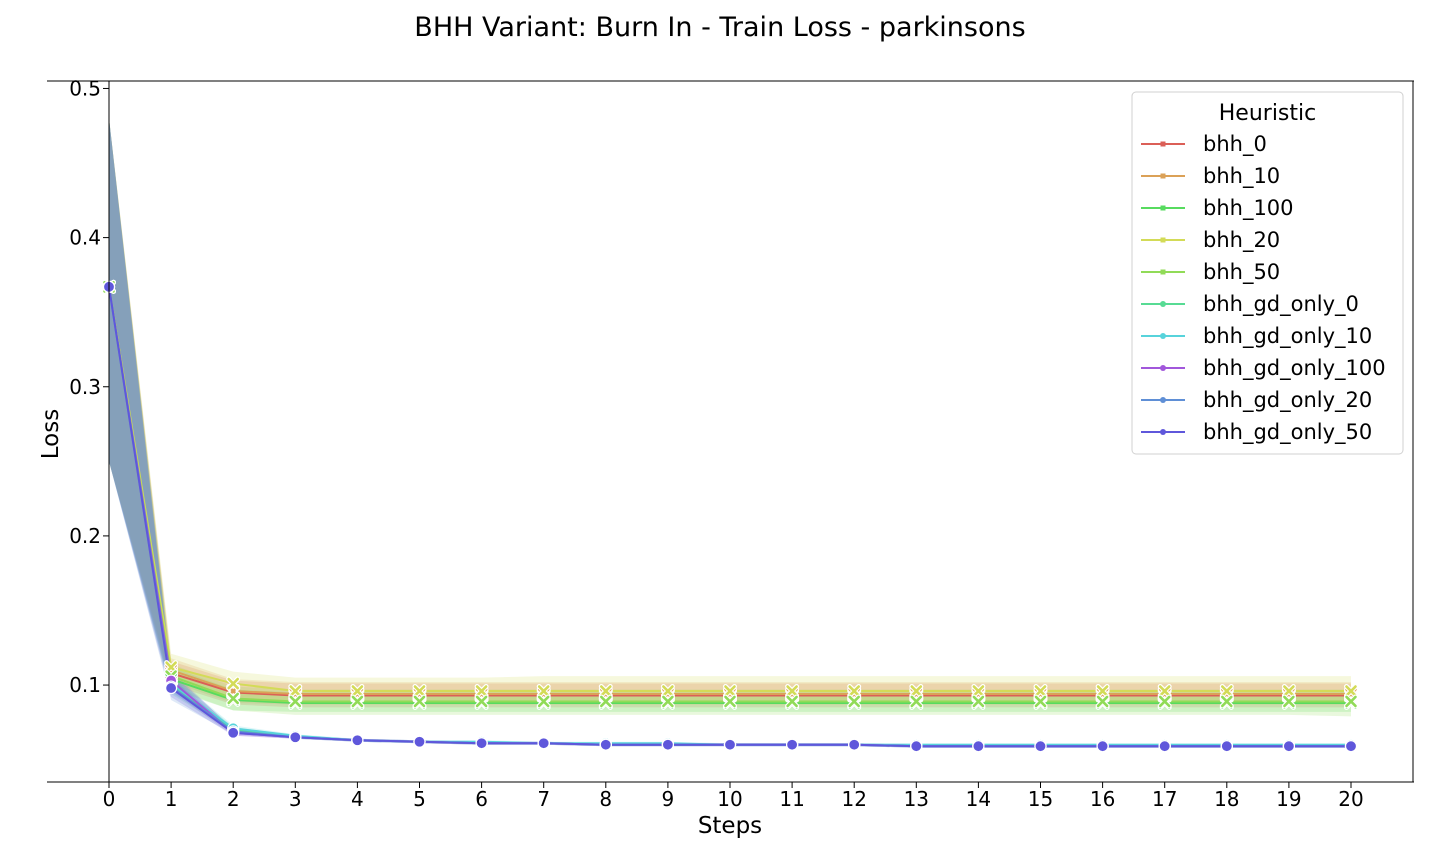 Image resolution: width=1440 pixels, height=864 pixels. I want to click on x-tick-label: 5, so click(419, 799).